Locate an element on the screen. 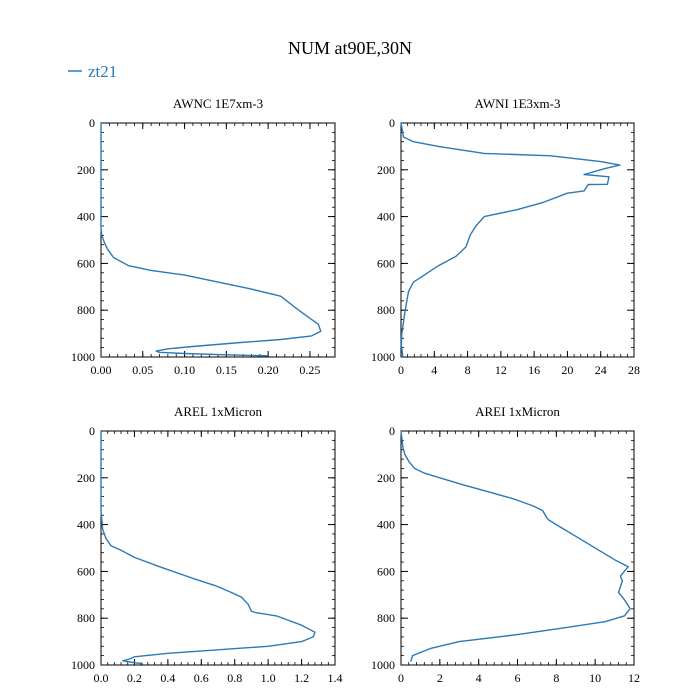 Image resolution: width=700 pixels, height=700 pixels. x-tick-label: 0.25 is located at coordinates (309, 370).